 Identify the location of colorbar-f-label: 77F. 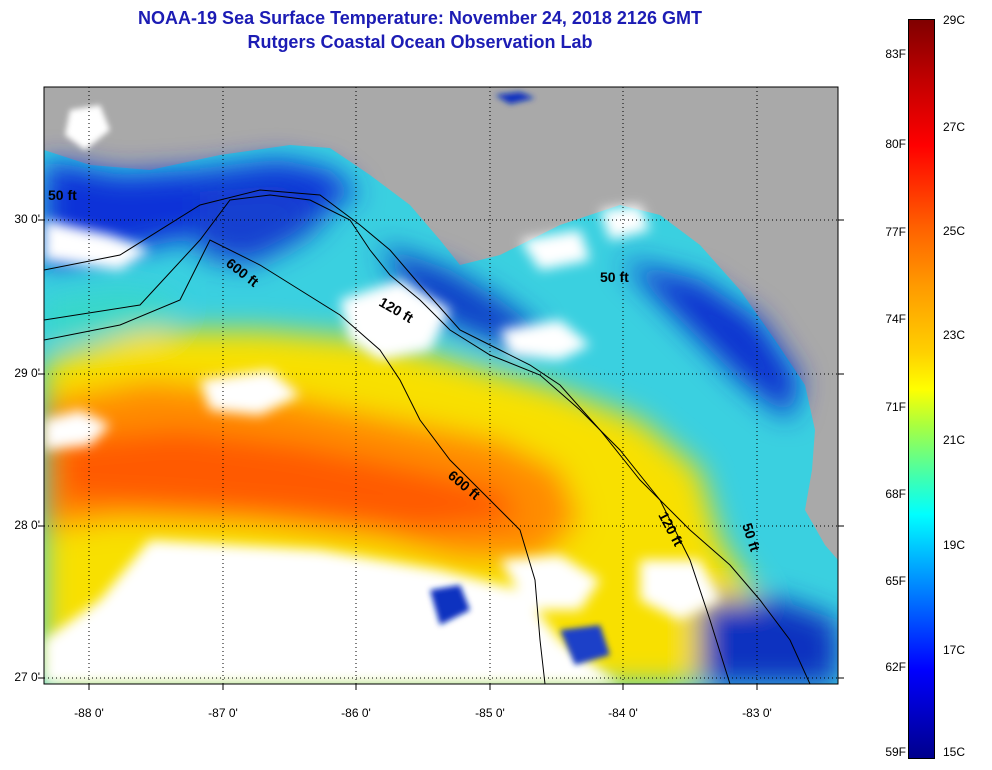
(895, 232).